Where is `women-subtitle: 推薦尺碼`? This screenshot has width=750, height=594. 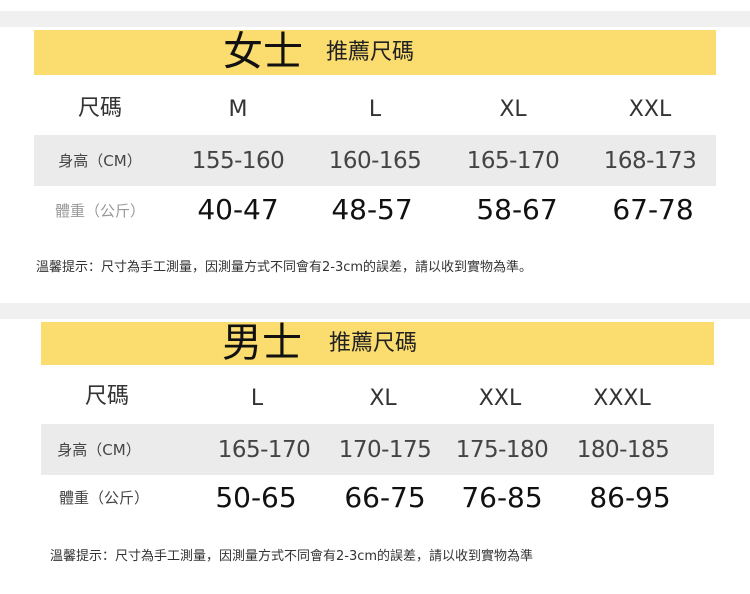 women-subtitle: 推薦尺碼 is located at coordinates (370, 52).